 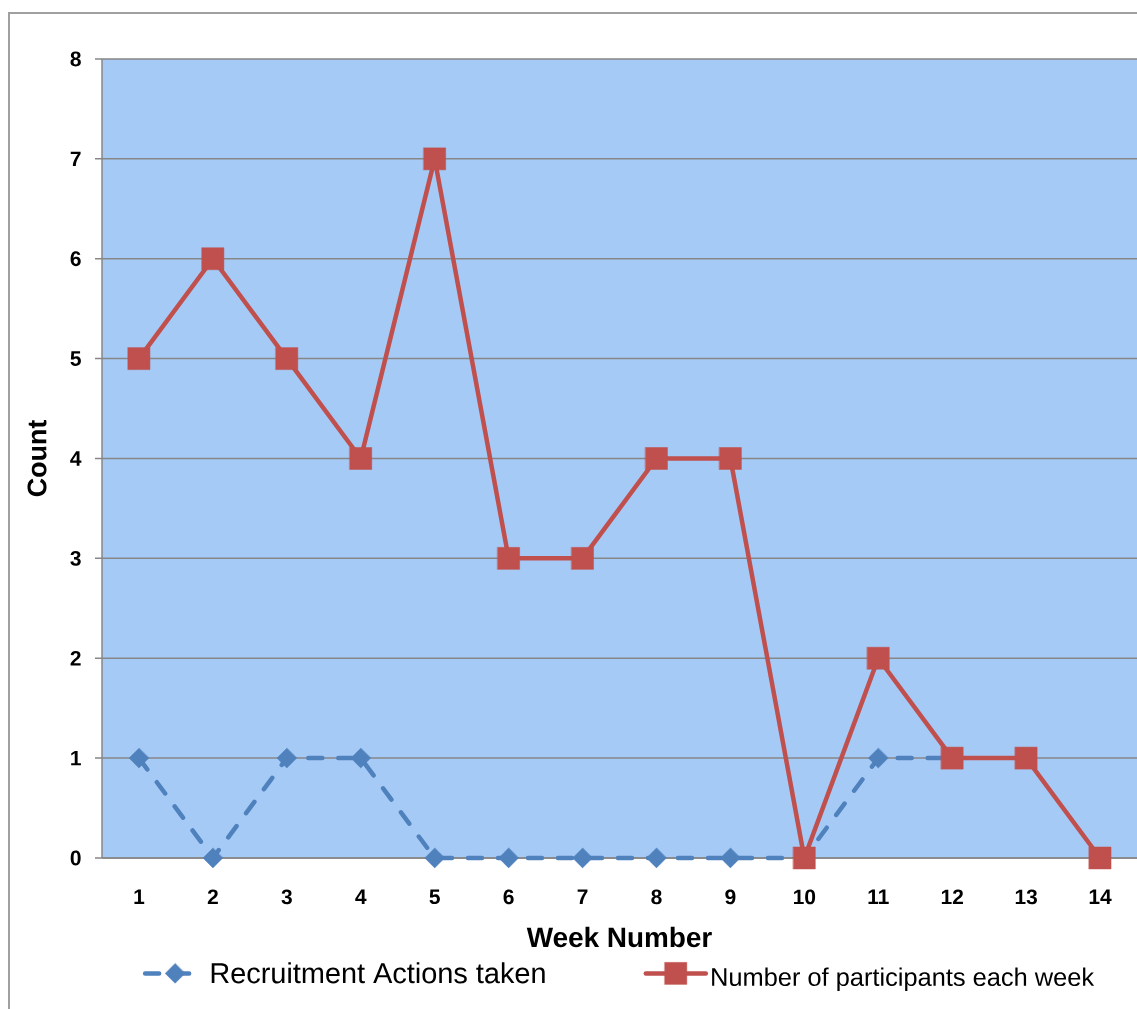 What do you see at coordinates (1026, 897) in the screenshot?
I see `x-tick-label: 13` at bounding box center [1026, 897].